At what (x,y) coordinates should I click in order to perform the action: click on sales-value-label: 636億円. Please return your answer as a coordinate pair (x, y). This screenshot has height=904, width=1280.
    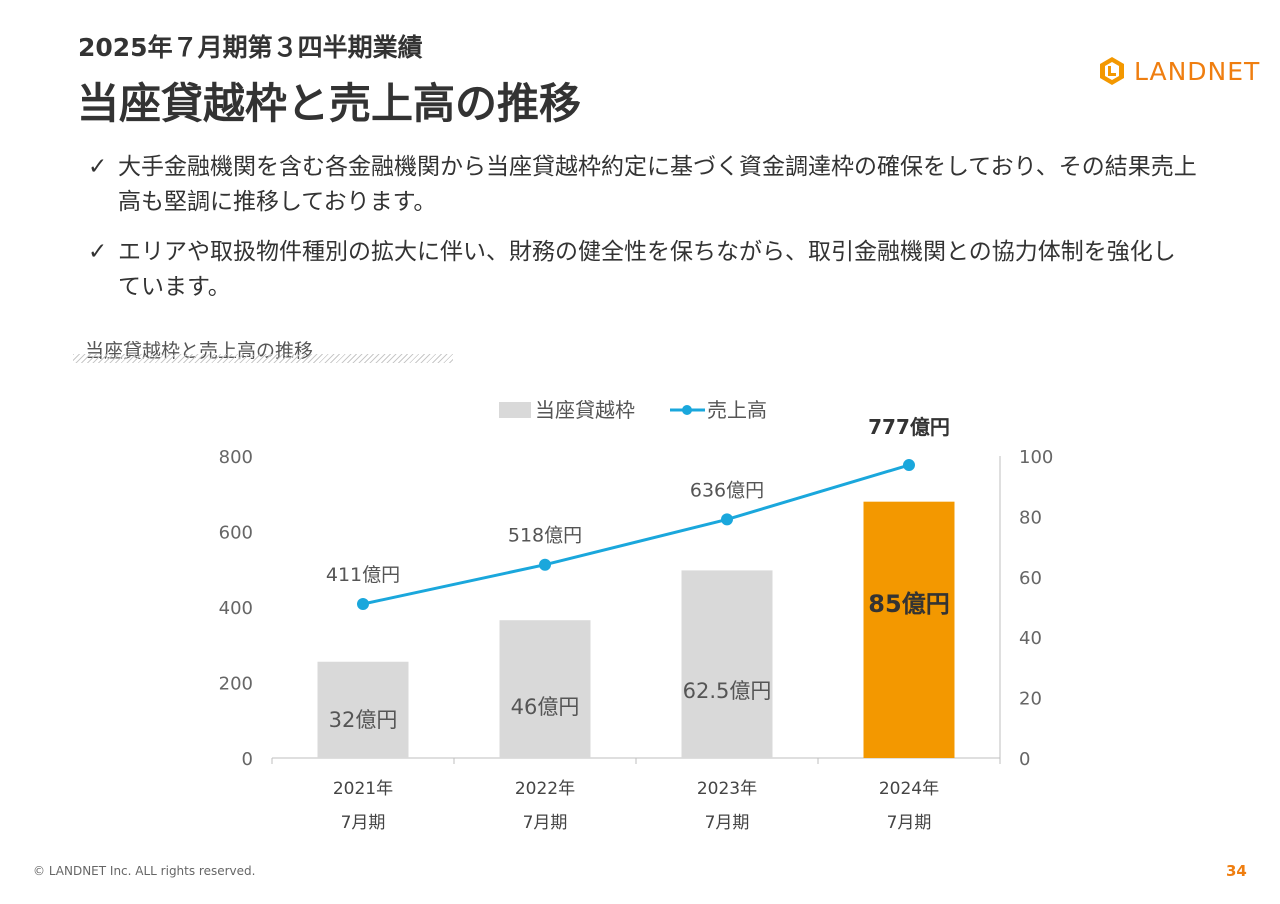
    Looking at the image, I should click on (727, 490).